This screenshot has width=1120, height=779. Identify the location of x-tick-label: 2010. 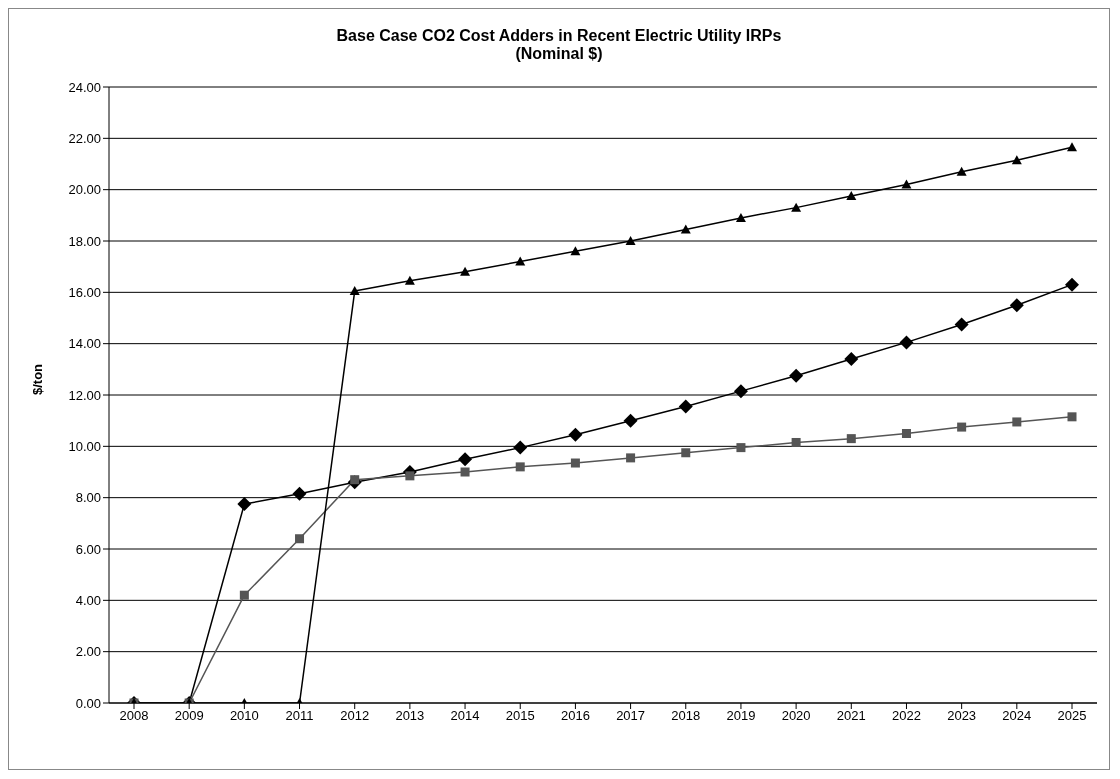
(244, 716).